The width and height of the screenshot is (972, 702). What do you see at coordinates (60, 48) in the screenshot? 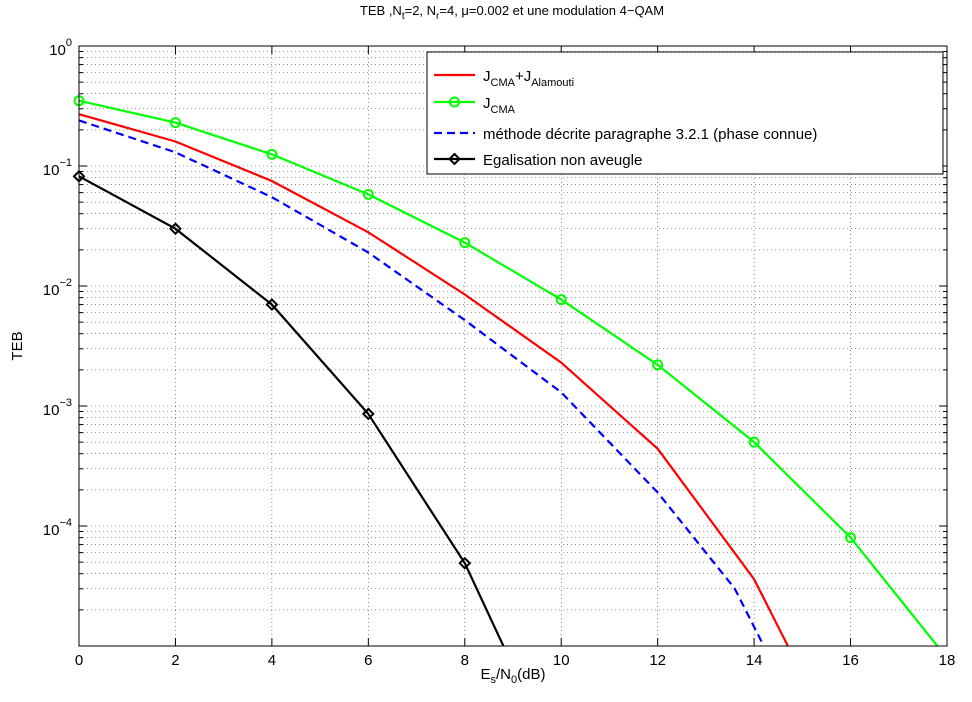
I see `y-tick-label: 10⁰` at bounding box center [60, 48].